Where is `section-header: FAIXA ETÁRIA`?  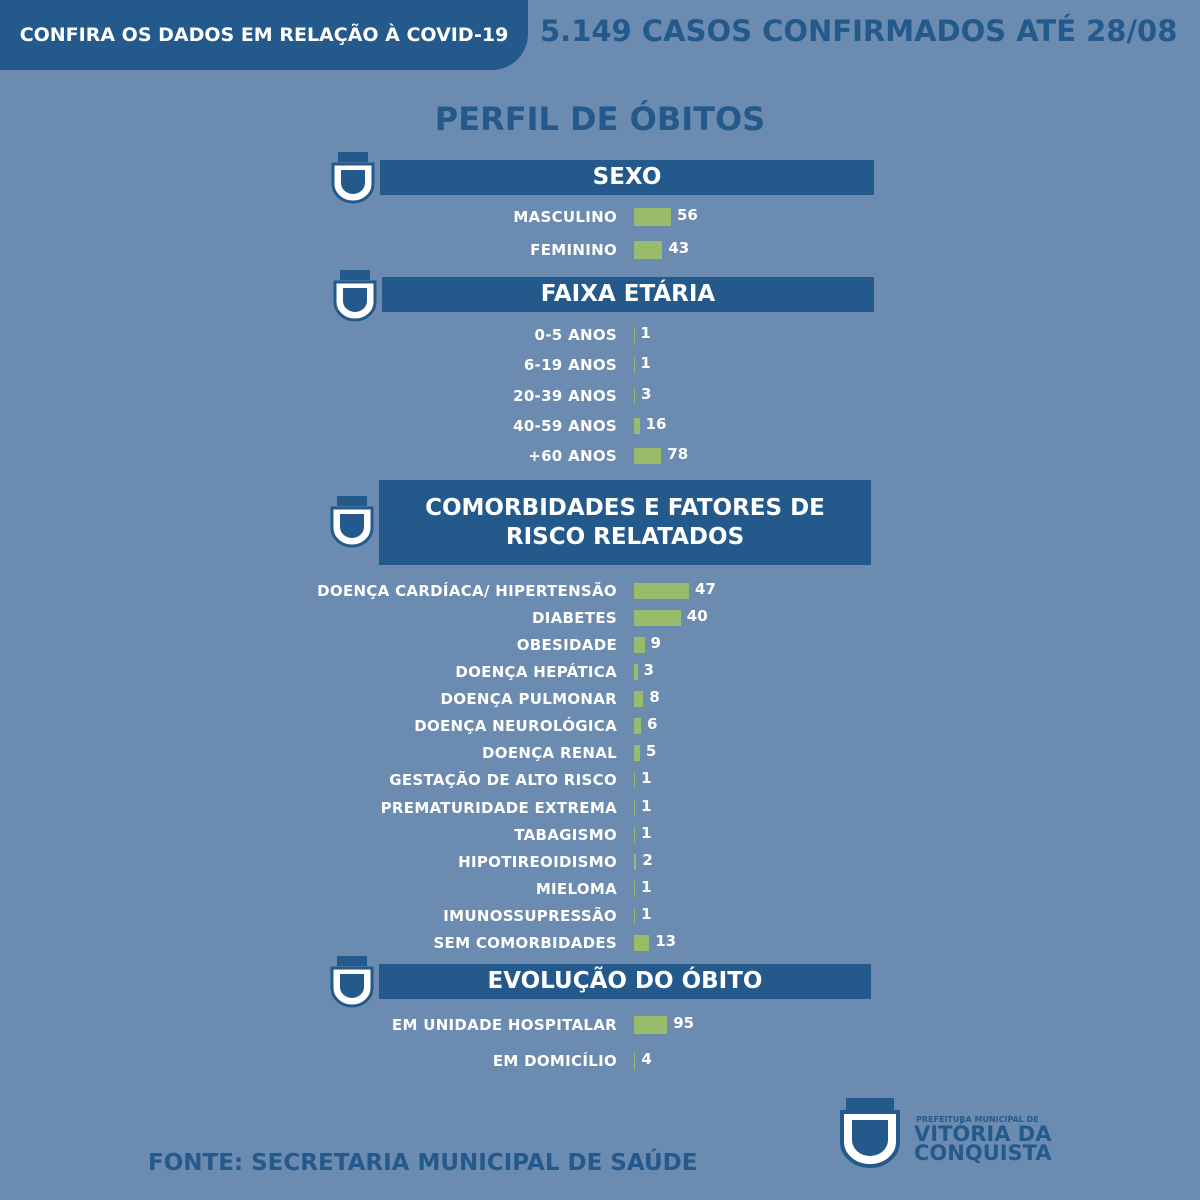 section-header: FAIXA ETÁRIA is located at coordinates (628, 294).